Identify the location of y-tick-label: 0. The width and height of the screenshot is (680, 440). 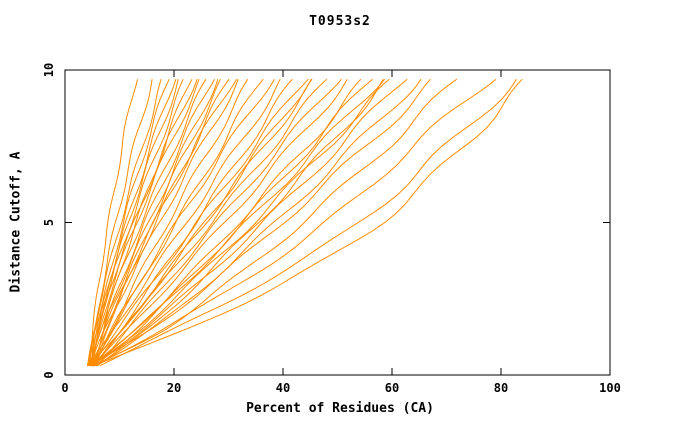
(49, 374).